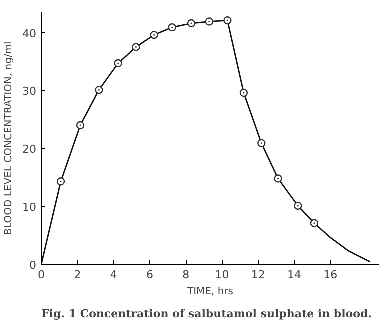 The width and height of the screenshot is (391, 325). I want to click on x-tick-label: 16, so click(331, 275).